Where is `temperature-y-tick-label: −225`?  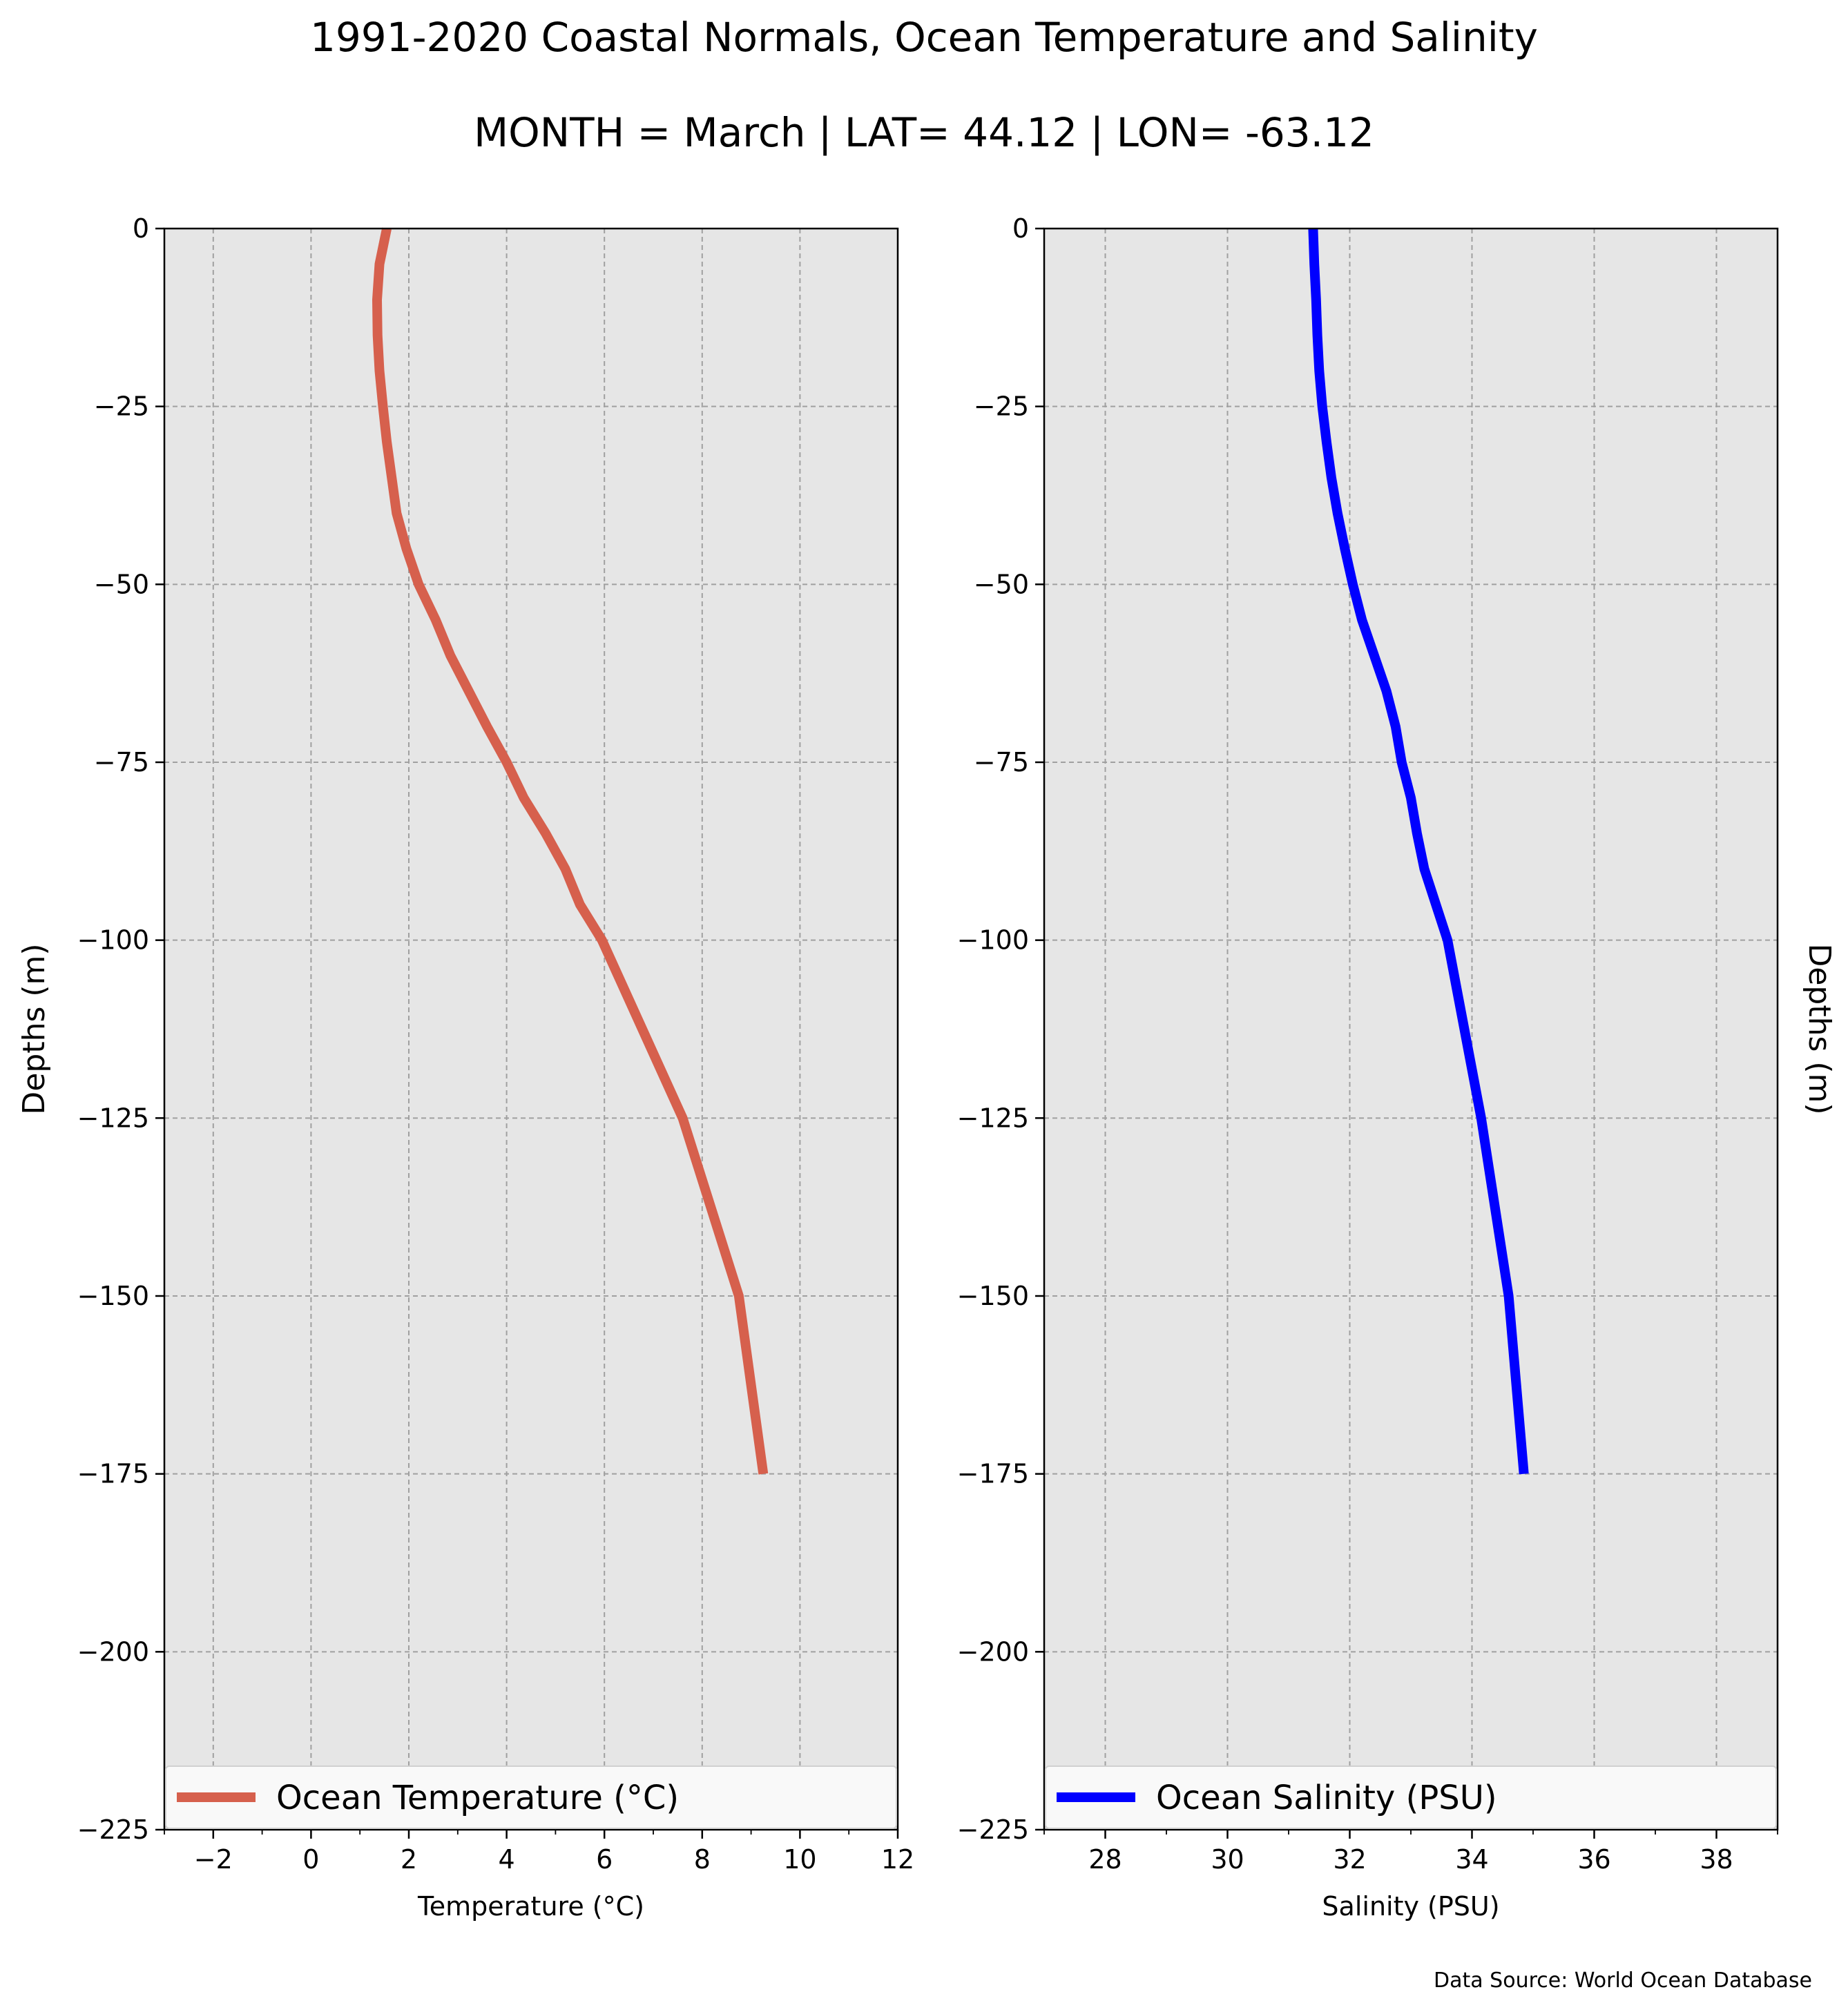
temperature-y-tick-label: −225 is located at coordinates (113, 1830).